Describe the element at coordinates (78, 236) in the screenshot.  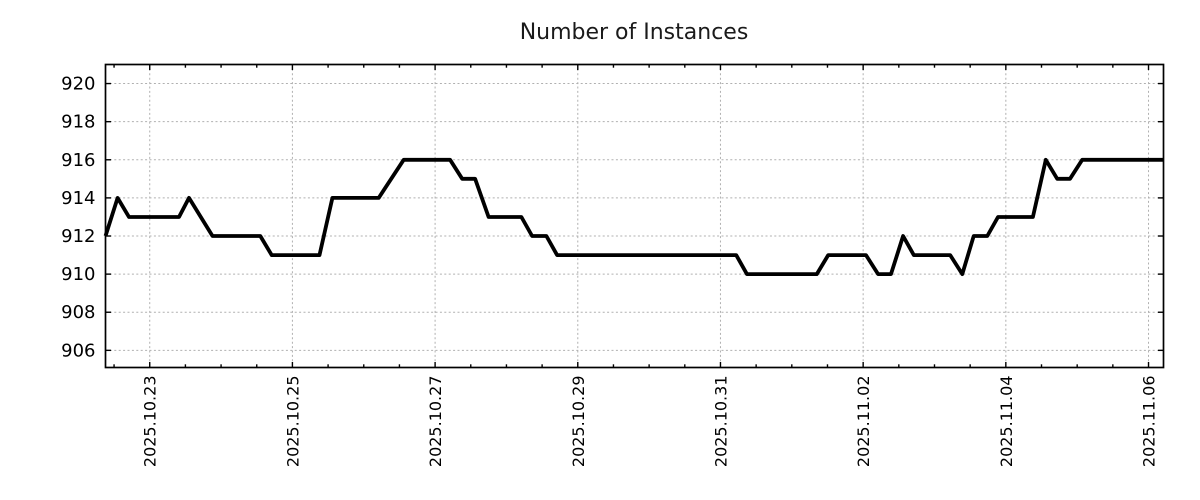
I see `y-tick-label: 912` at that location.